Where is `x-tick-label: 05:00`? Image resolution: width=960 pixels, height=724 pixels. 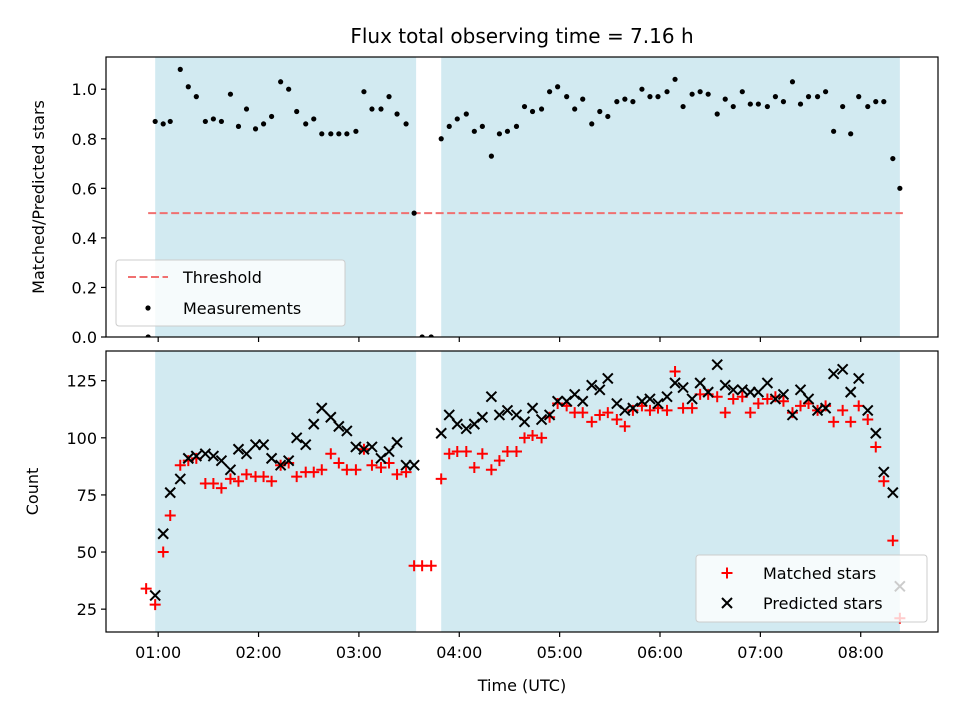 x-tick-label: 05:00 is located at coordinates (560, 652).